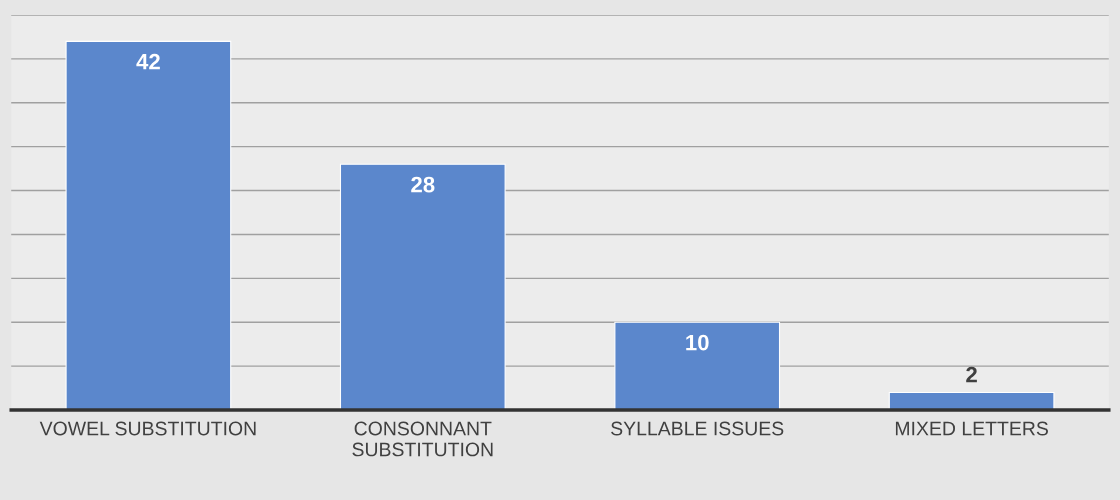 This screenshot has height=500, width=1120. What do you see at coordinates (697, 342) in the screenshot?
I see `data-label: 10` at bounding box center [697, 342].